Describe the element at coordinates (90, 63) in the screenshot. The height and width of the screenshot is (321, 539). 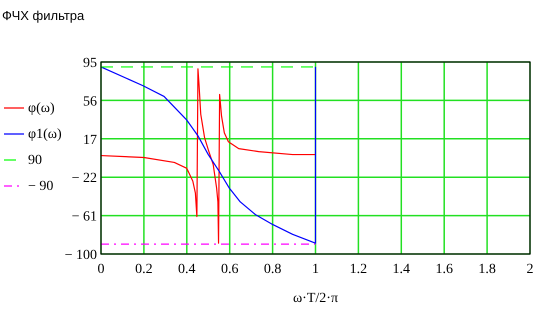
I see `y-tick-label: 95` at that location.